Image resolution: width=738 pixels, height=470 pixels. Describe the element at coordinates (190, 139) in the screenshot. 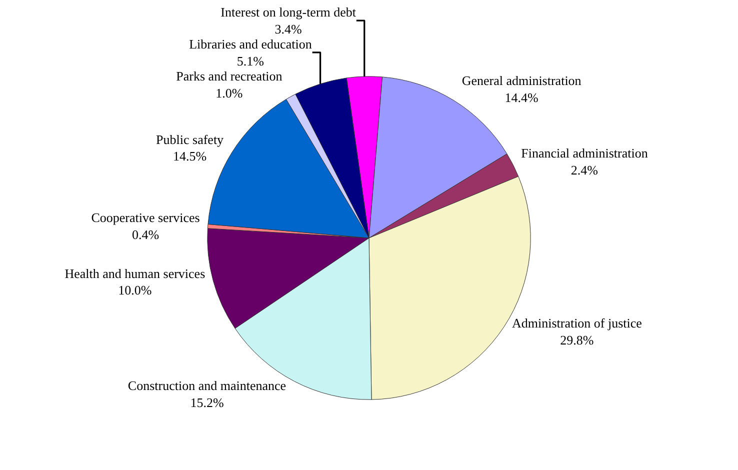

I see `slice-label: Public safety` at that location.